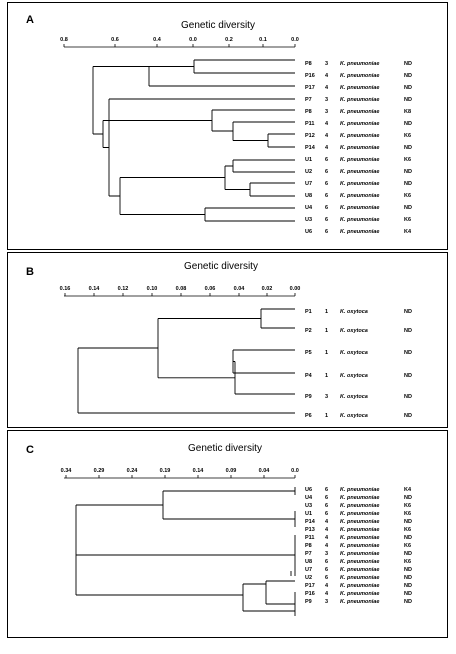 This screenshot has height=654, width=456. Describe the element at coordinates (358, 232) in the screenshot. I see `leaf-row: U6 6 K. pneumoniae K4` at that location.